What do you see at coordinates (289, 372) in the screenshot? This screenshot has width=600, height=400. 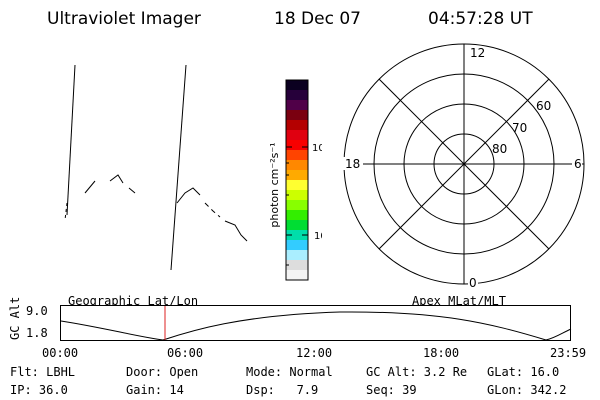 I see `info-mode: Mode: Normal` at bounding box center [289, 372].